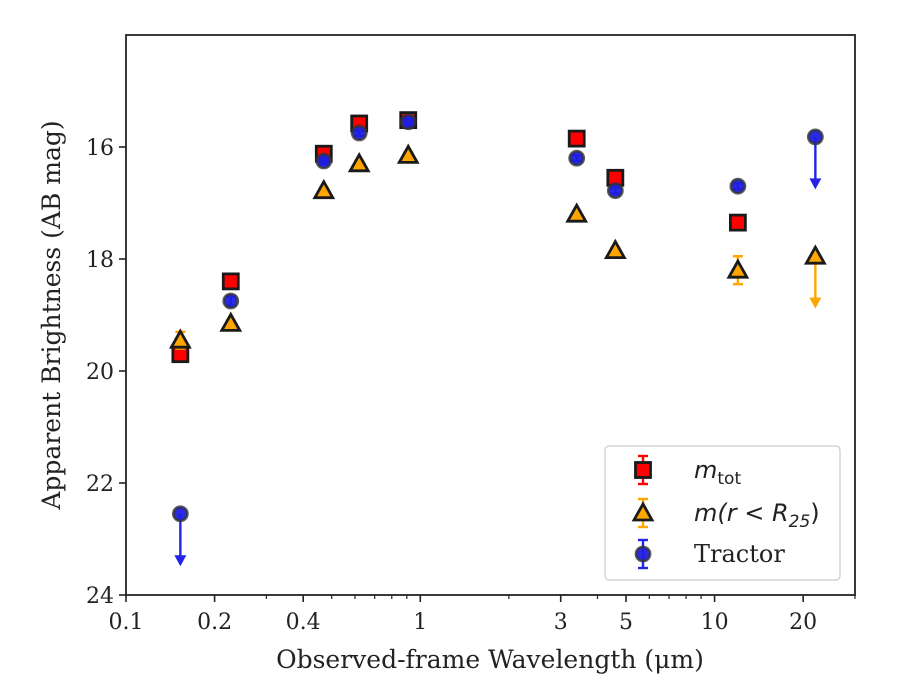 The image size is (900, 700). I want to click on y-tick-label: 16, so click(100, 148).